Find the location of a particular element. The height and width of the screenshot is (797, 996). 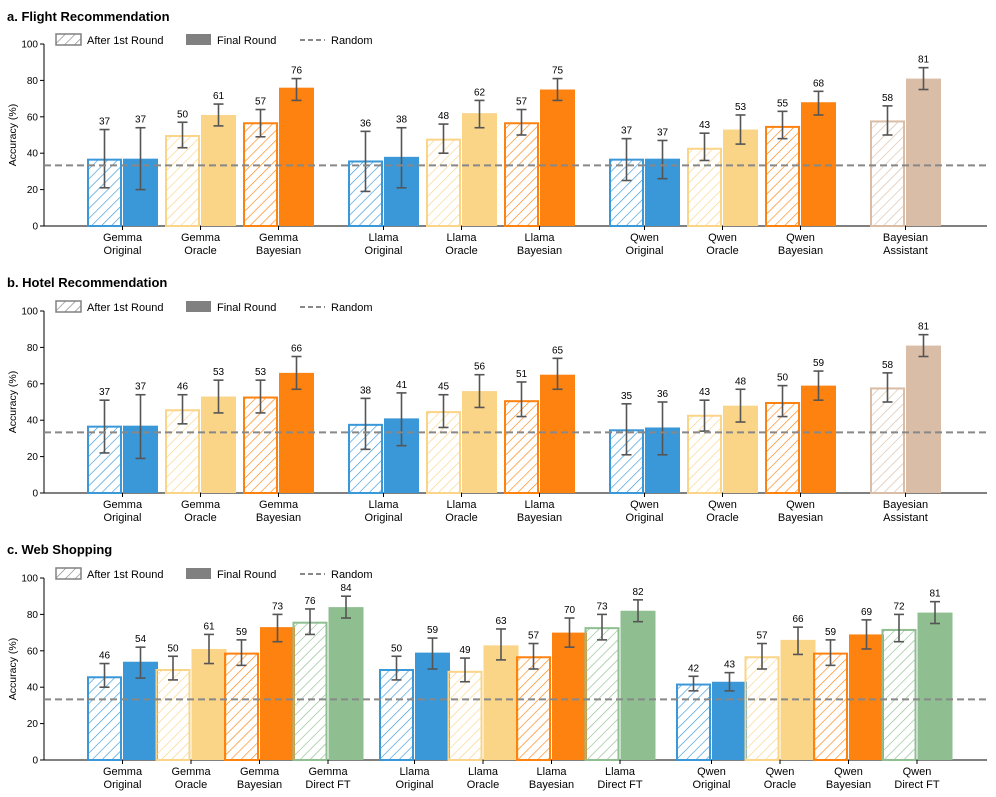

value-label: 38 is located at coordinates (366, 390).